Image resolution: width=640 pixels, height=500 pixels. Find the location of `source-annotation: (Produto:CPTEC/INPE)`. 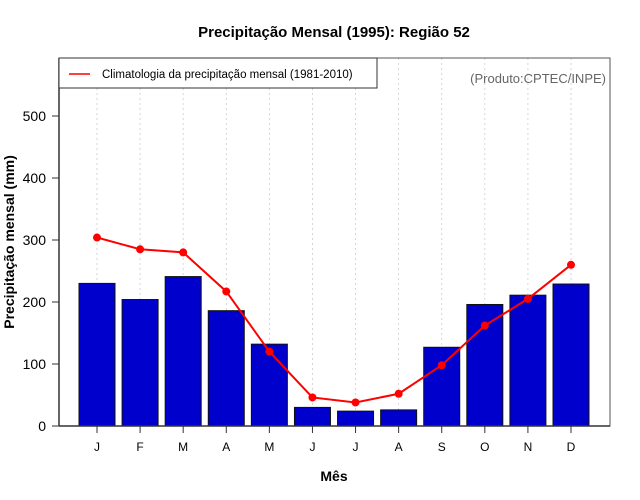

source-annotation: (Produto:CPTEC/INPE) is located at coordinates (538, 78).